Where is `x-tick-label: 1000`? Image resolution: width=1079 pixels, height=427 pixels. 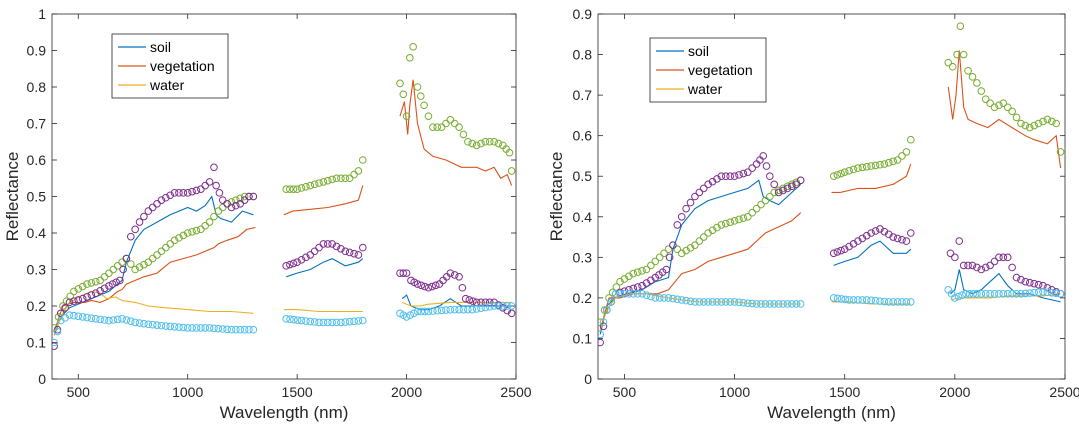
x-tick-label: 1000 is located at coordinates (187, 392).